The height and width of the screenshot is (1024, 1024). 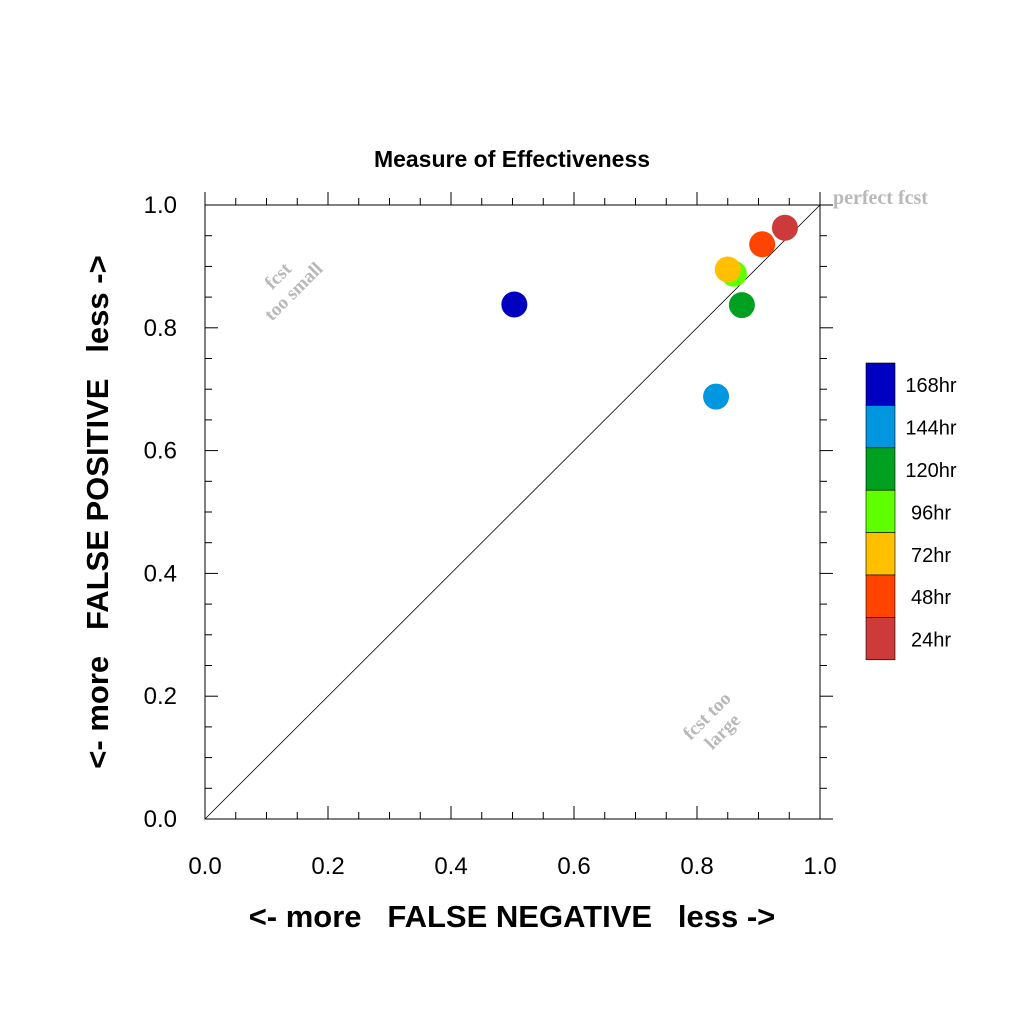 I want to click on y-tick-label: 0.4, so click(x=160, y=573).